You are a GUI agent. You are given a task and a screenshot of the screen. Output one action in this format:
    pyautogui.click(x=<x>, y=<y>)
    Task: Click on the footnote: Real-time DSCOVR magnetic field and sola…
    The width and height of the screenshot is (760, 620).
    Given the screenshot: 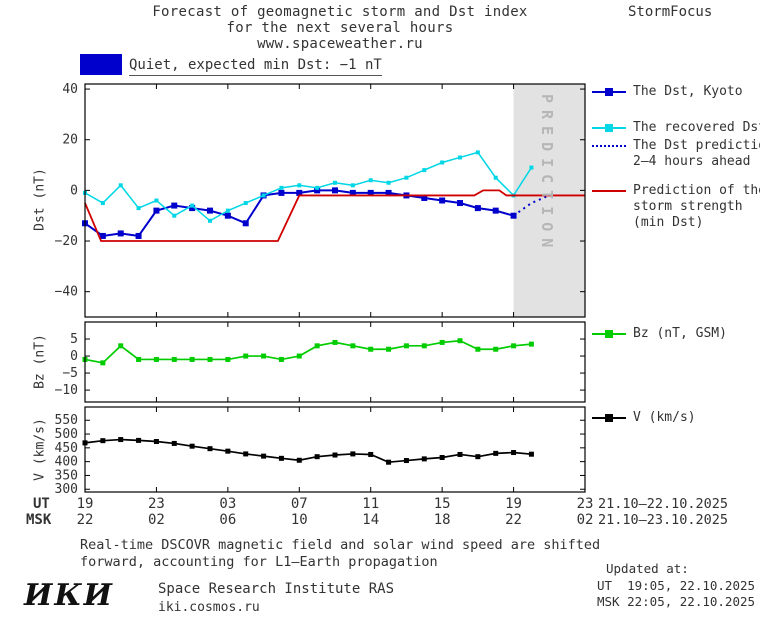 What is the action you would take?
    pyautogui.click(x=340, y=554)
    